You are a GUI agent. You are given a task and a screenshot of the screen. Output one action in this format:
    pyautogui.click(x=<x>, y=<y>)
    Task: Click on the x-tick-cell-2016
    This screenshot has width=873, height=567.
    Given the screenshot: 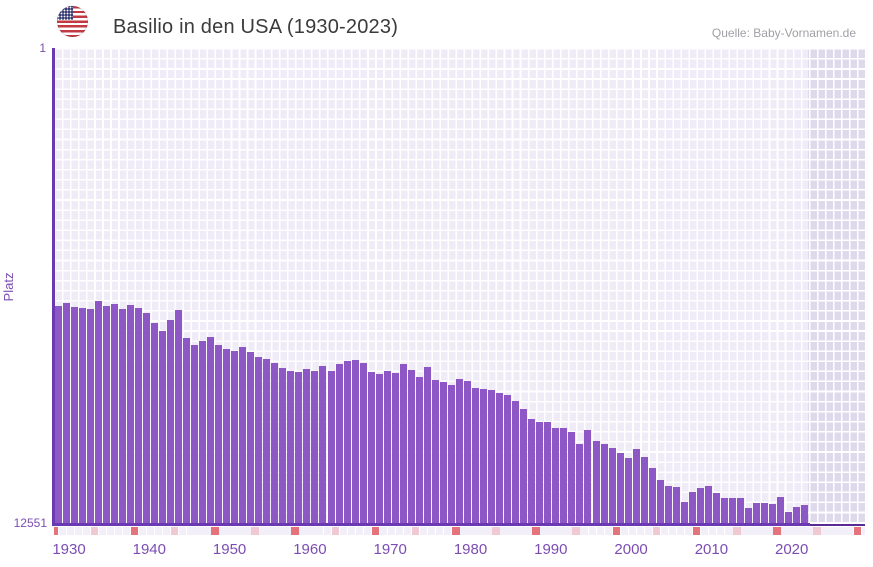 What is the action you would take?
    pyautogui.click(x=745, y=531)
    